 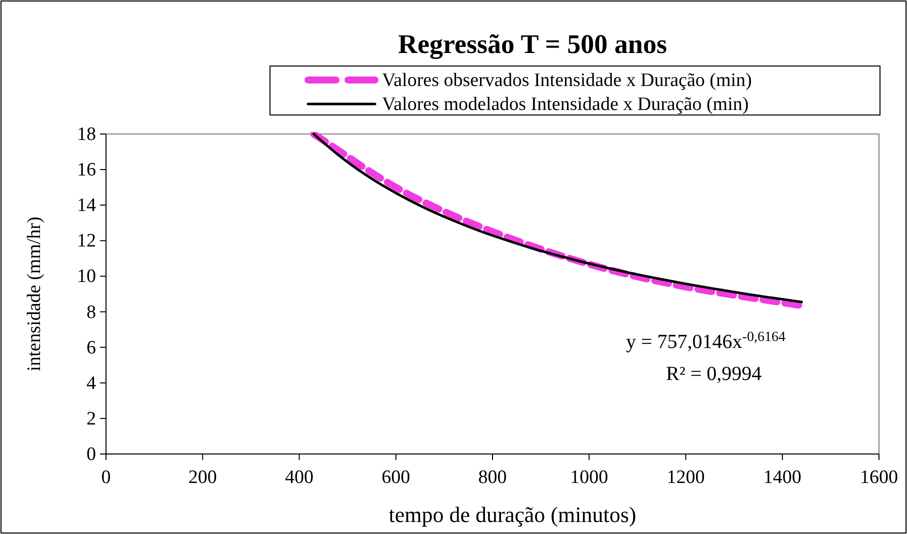 What do you see at coordinates (396, 477) in the screenshot?
I see `x-tick-label: 600` at bounding box center [396, 477].